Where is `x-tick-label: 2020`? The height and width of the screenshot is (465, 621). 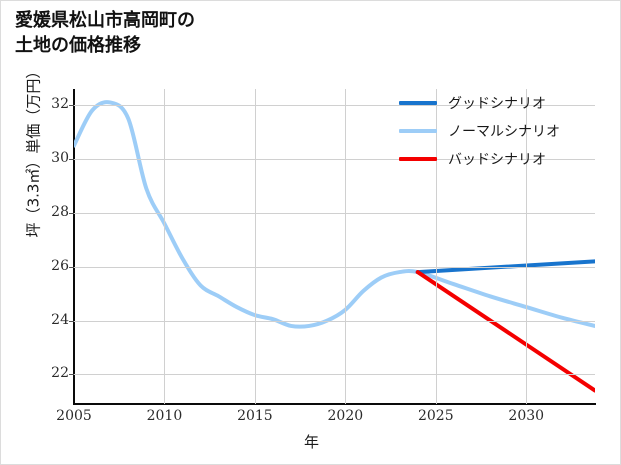
x-tick-label: 2020 is located at coordinates (345, 416).